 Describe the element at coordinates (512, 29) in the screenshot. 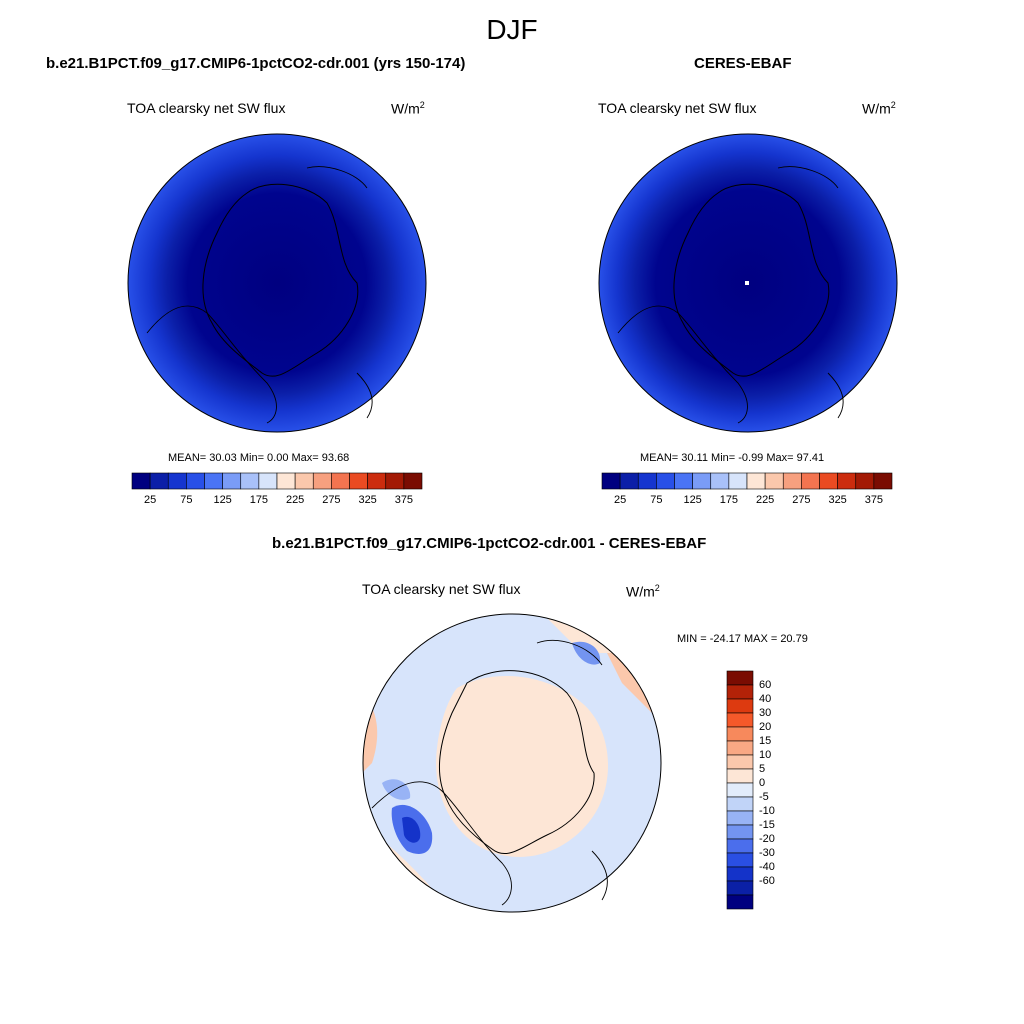

I see `season-title: DJF` at that location.